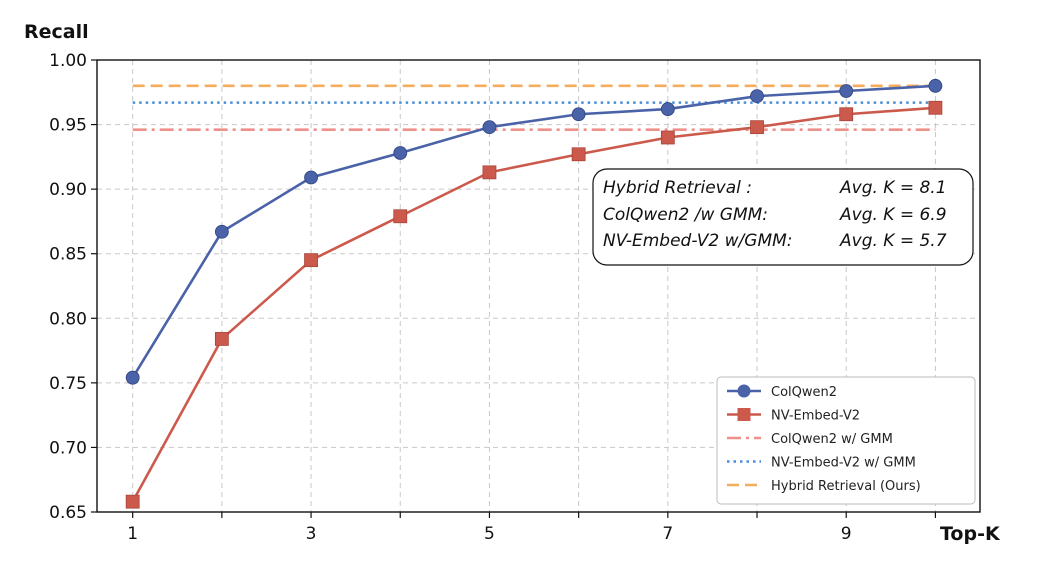 This screenshot has height=574, width=1053. What do you see at coordinates (744, 414) in the screenshot?
I see `legend-marker-nv-embed-v2` at bounding box center [744, 414].